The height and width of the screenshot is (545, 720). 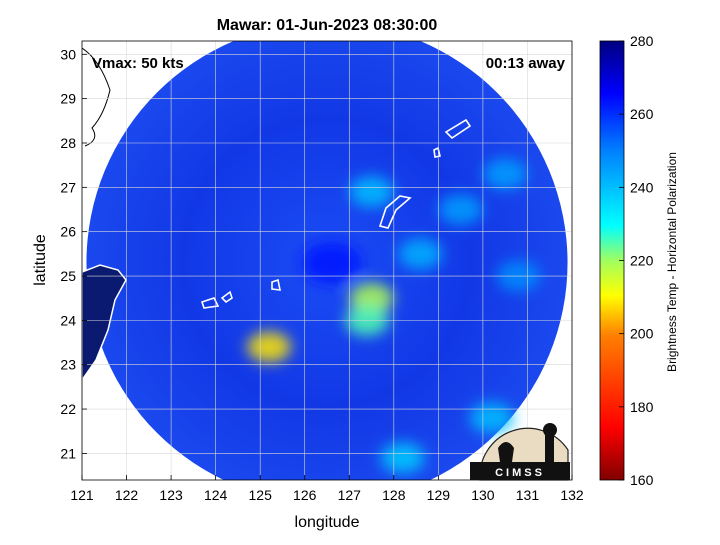 What do you see at coordinates (82, 495) in the screenshot?
I see `x-tick-label: 121` at bounding box center [82, 495].